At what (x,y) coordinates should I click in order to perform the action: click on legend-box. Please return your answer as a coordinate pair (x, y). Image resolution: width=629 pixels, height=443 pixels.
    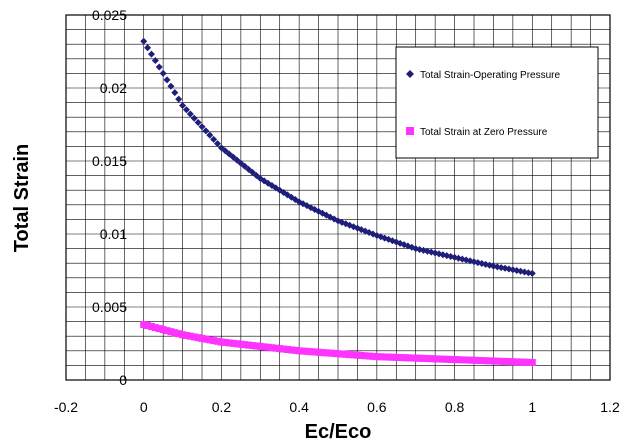
    Looking at the image, I should click on (497, 102).